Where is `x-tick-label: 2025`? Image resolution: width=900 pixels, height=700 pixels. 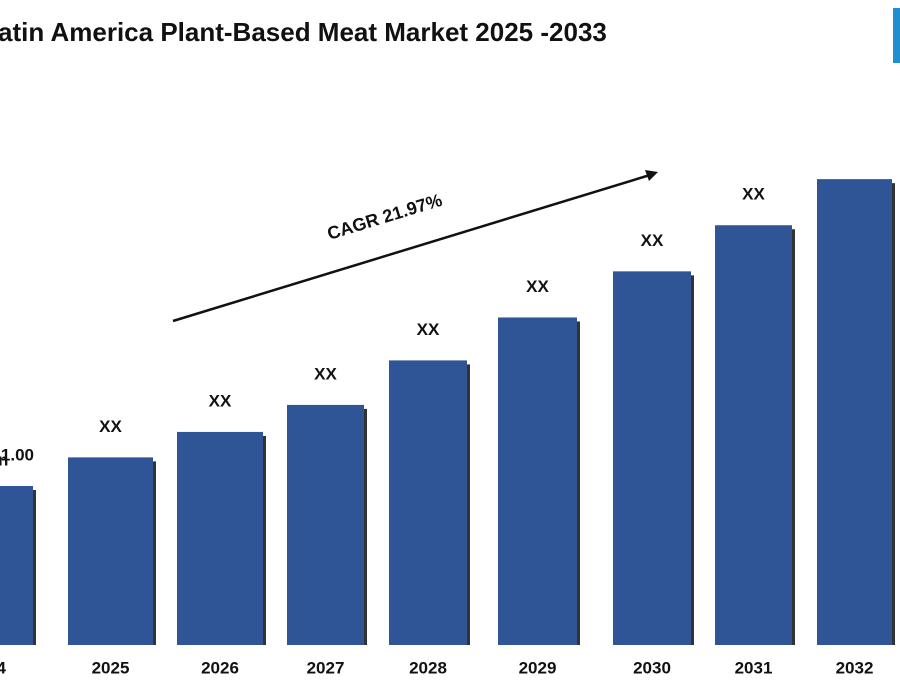
x-tick-label: 2025 is located at coordinates (111, 667).